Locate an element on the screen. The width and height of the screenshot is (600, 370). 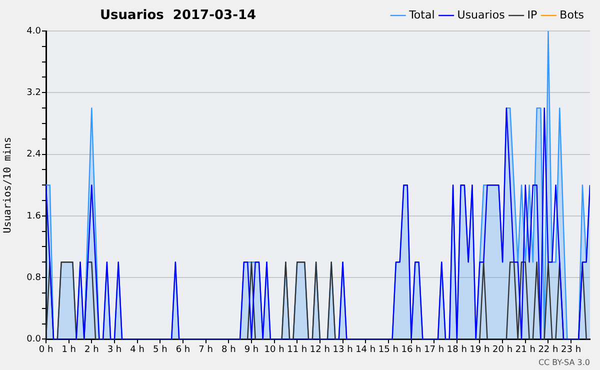
x-tick-label: 1 h is located at coordinates (69, 349).